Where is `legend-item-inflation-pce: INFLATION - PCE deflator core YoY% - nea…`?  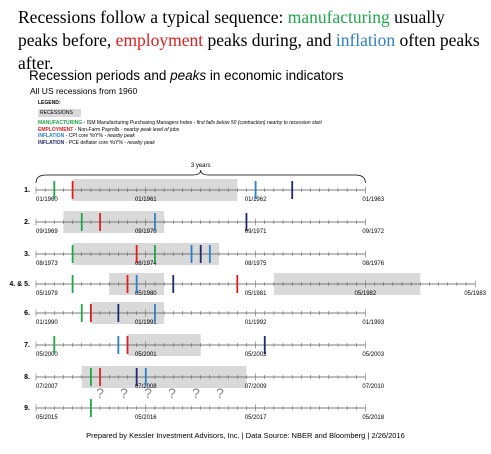 legend-item-inflation-pce: INFLATION - PCE deflator core YoY% - nea… is located at coordinates (96, 142).